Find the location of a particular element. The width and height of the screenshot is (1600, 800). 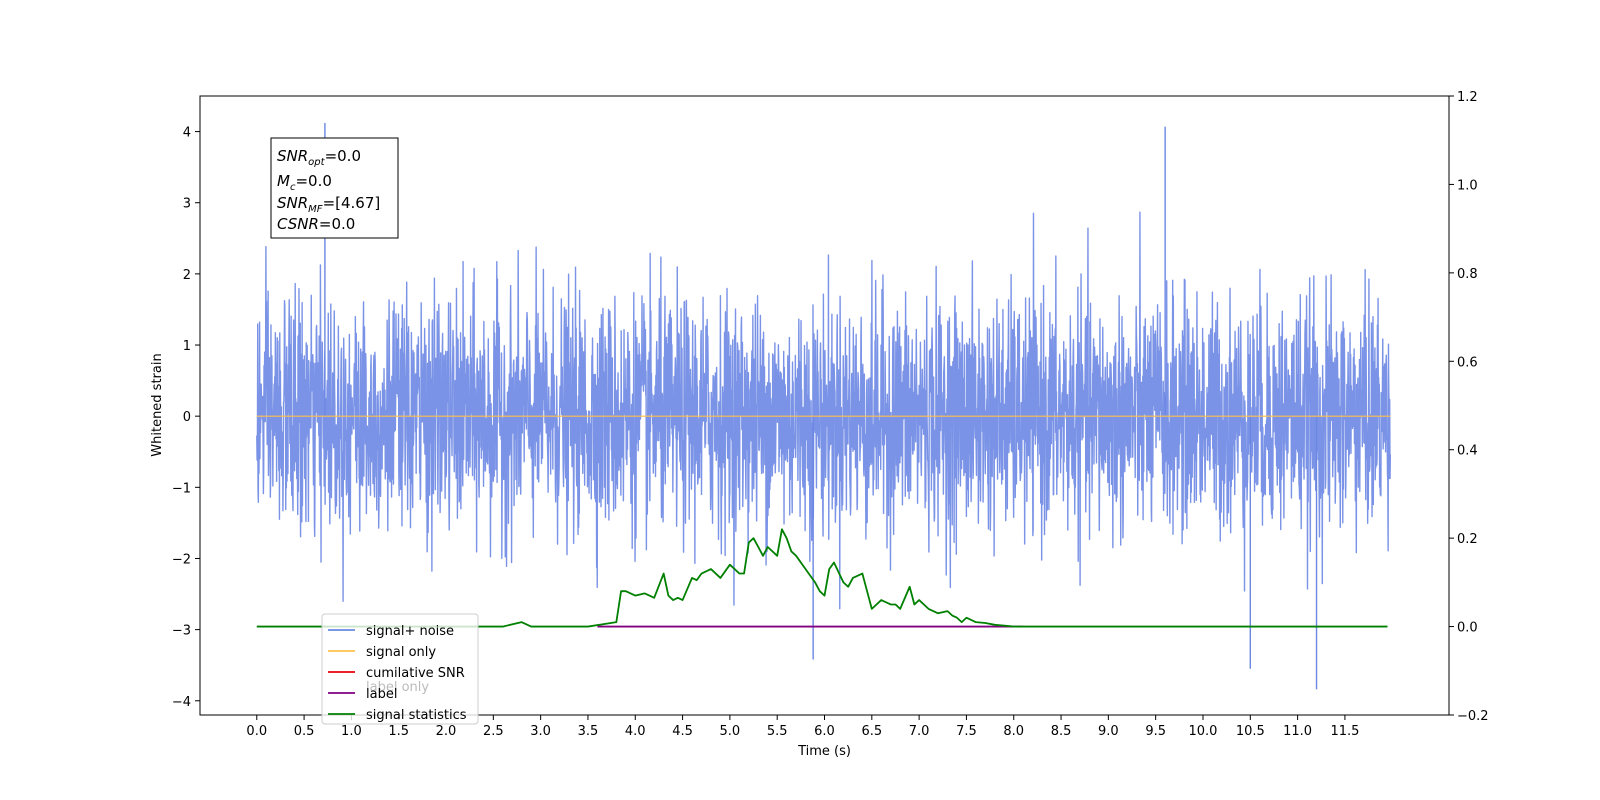

y-axis-label: Whitened strain is located at coordinates (157, 404).